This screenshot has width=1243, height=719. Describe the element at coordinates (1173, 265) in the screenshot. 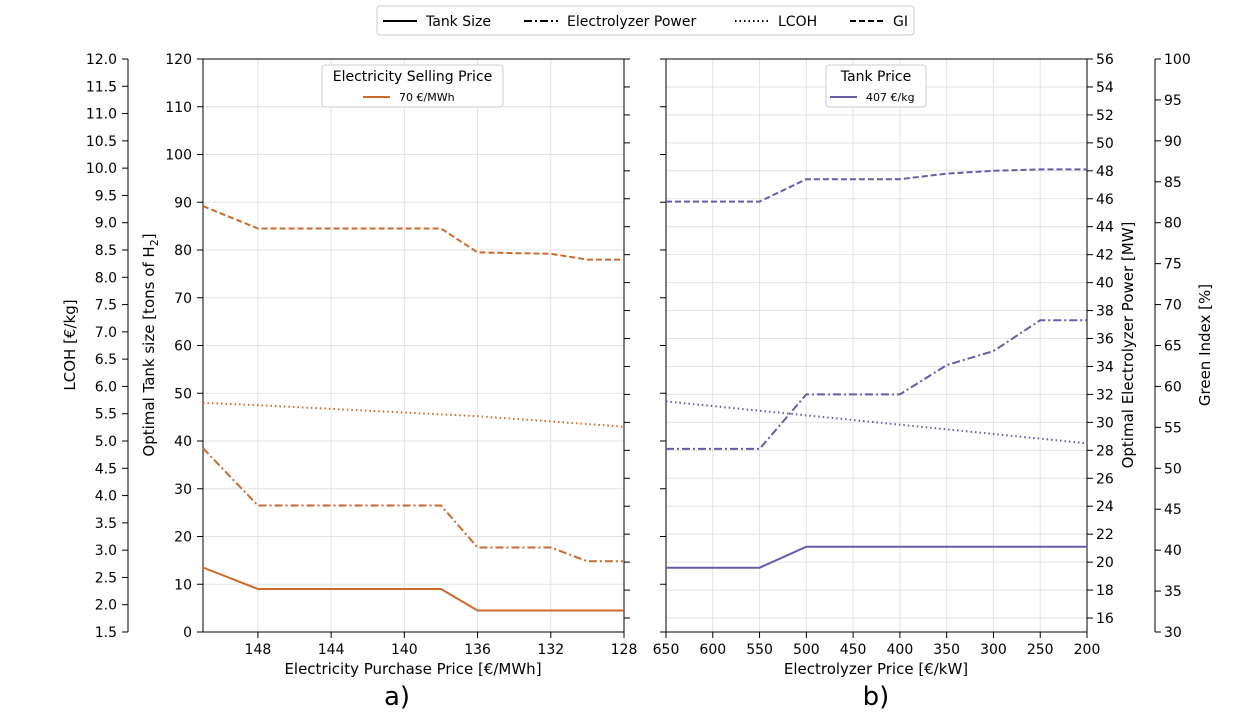

I see `gi-tick-label: 75` at that location.